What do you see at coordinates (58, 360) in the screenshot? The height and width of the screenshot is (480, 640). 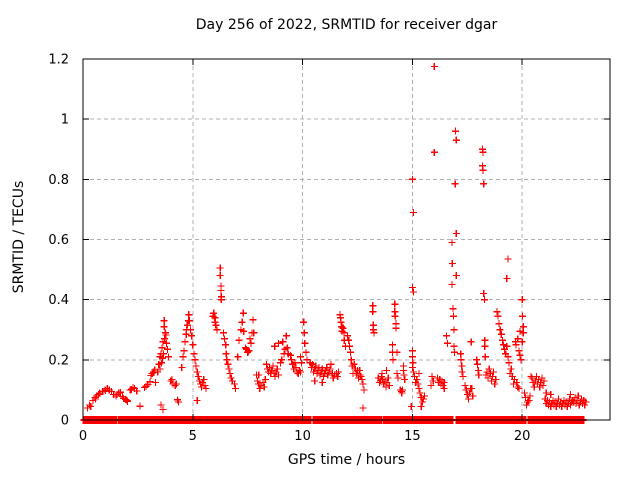 I see `y-tick-label: 0.2` at bounding box center [58, 360].